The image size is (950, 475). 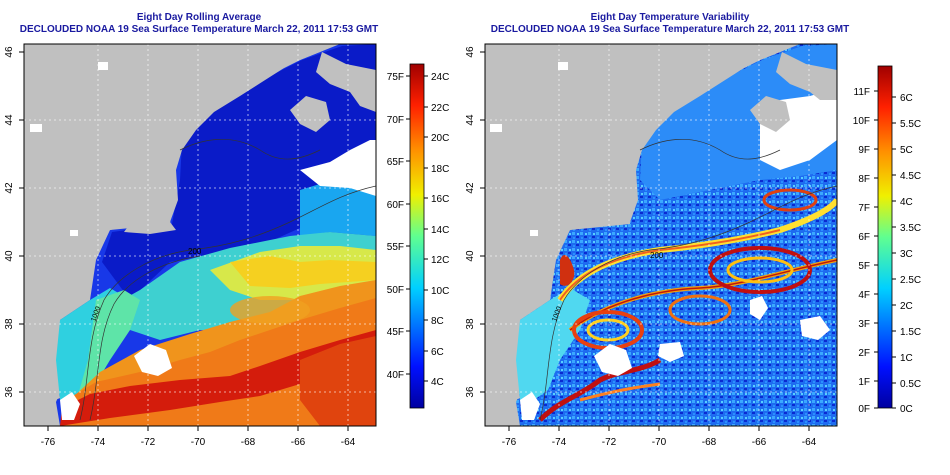 What do you see at coordinates (670, 17) in the screenshot?
I see `right-title-line1: Eight Day Temperature Variability` at bounding box center [670, 17].